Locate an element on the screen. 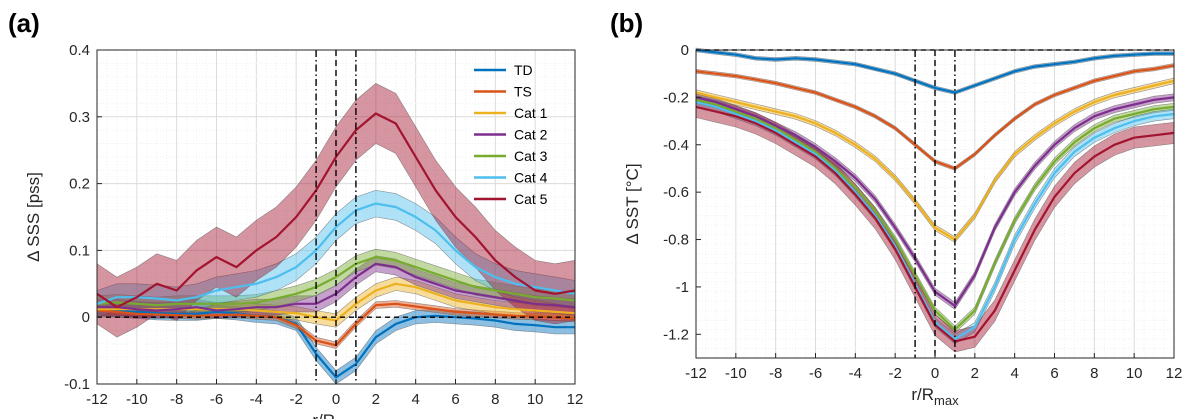 The image size is (1188, 419). legend-entry-2: Cat 1 is located at coordinates (531, 113).